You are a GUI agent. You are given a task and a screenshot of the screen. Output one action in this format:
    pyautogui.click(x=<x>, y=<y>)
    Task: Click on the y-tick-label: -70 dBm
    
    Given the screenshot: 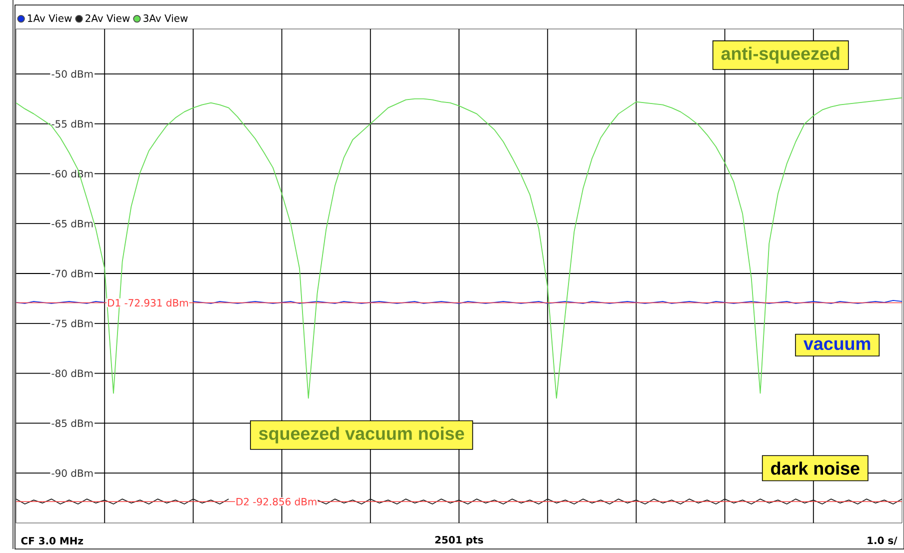 What is the action you would take?
    pyautogui.click(x=72, y=274)
    